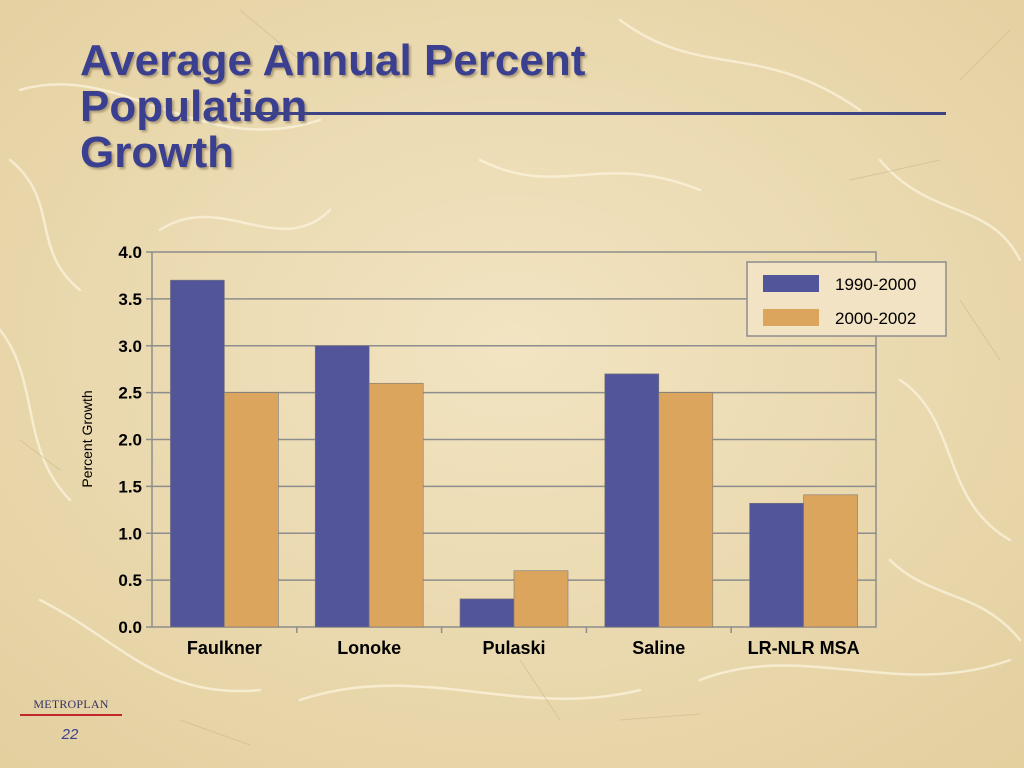 This screenshot has height=768, width=1024. What do you see at coordinates (658, 648) in the screenshot?
I see `x-tick-label: Saline` at bounding box center [658, 648].